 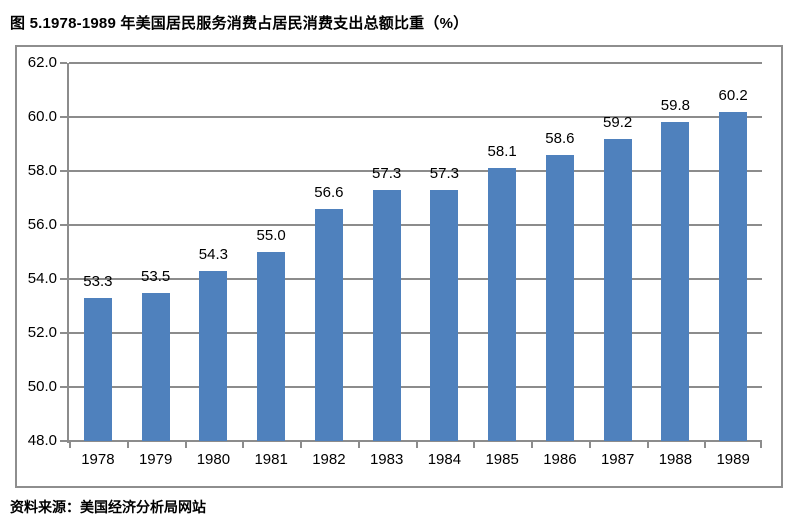 I want to click on x-axis-label: 1978, so click(x=98, y=459).